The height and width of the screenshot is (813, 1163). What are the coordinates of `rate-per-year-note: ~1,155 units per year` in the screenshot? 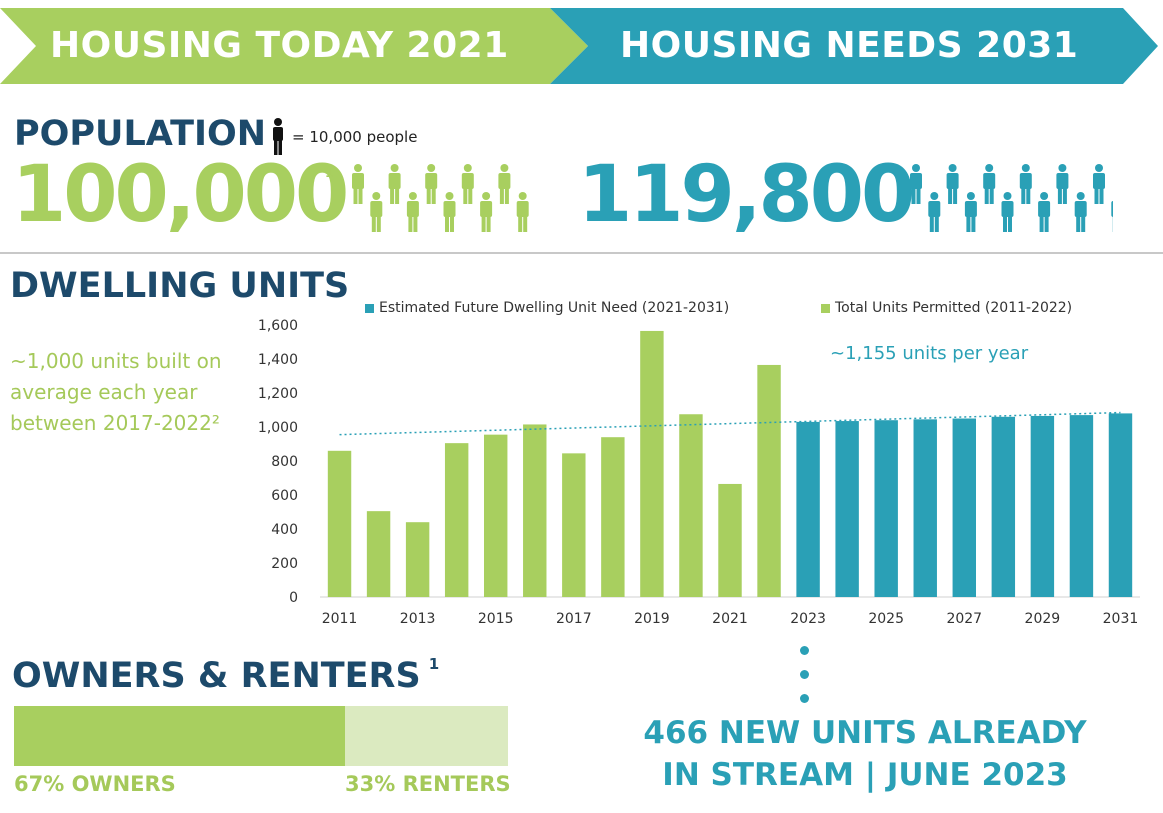 It's located at (929, 353).